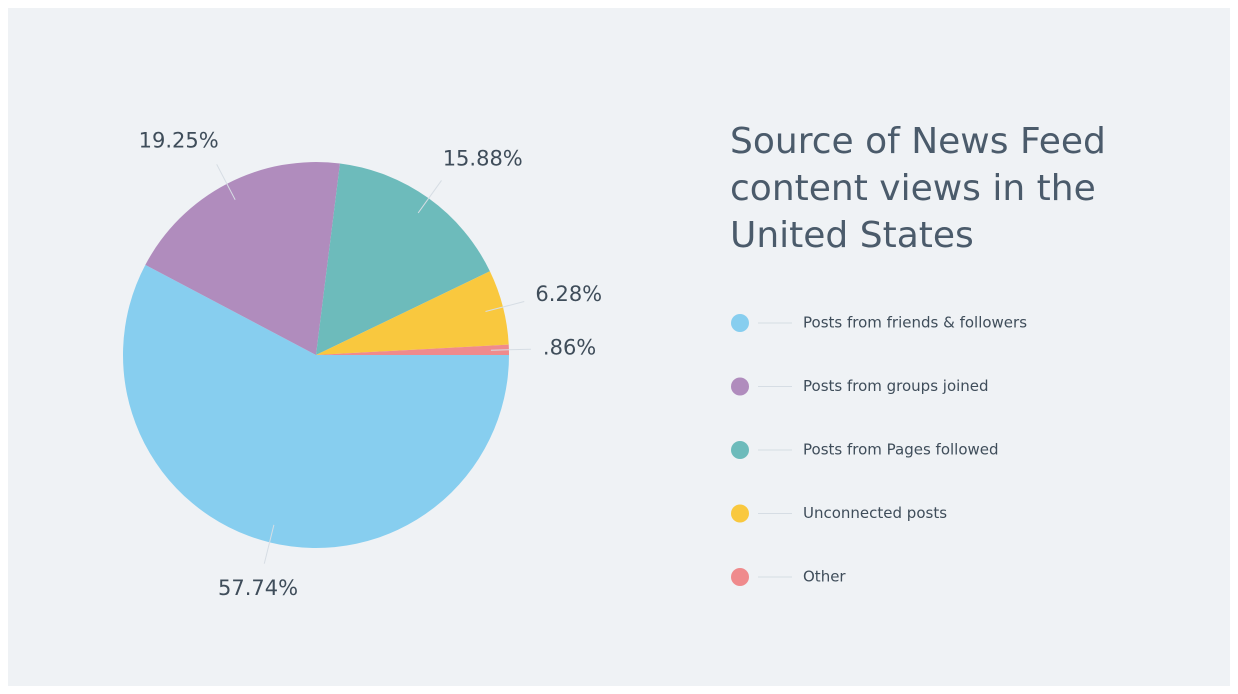  What do you see at coordinates (901, 450) in the screenshot?
I see `legend-label: Posts from Pages followed` at bounding box center [901, 450].